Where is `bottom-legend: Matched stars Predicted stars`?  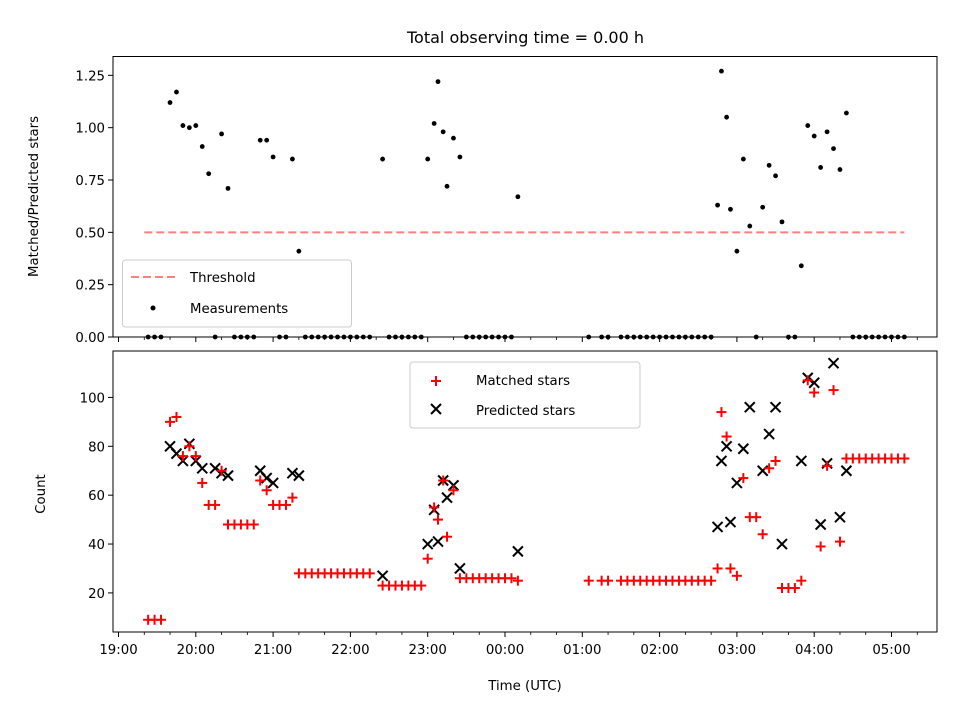 bottom-legend: Matched stars Predicted stars is located at coordinates (525, 395).